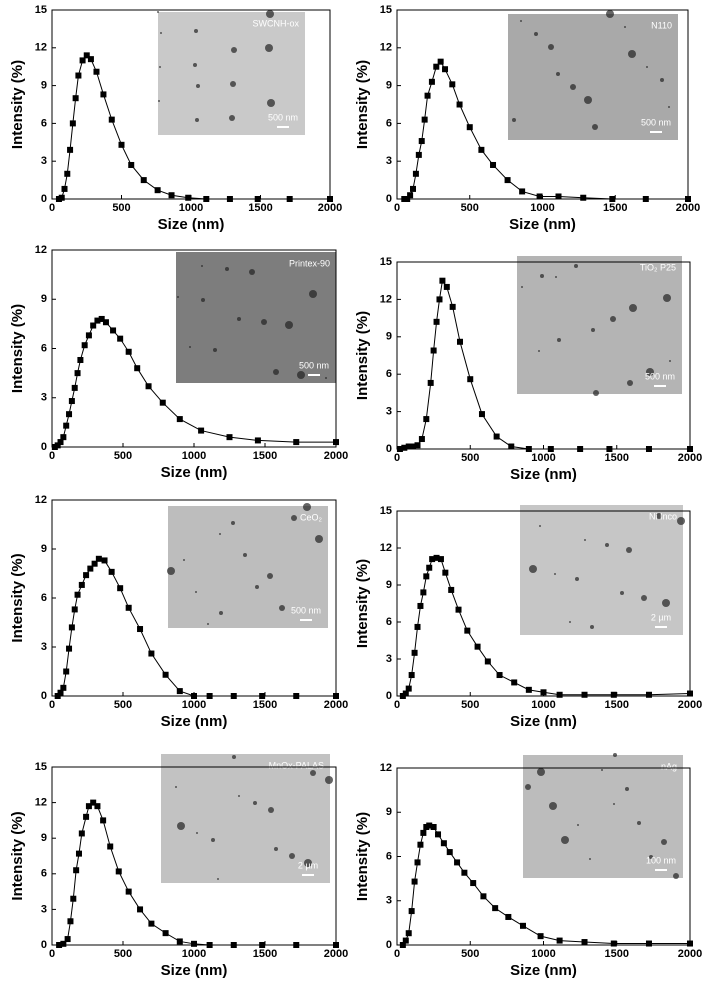 The height and width of the screenshot is (992, 715). I want to click on x-tick-label: 2000, so click(690, 458).